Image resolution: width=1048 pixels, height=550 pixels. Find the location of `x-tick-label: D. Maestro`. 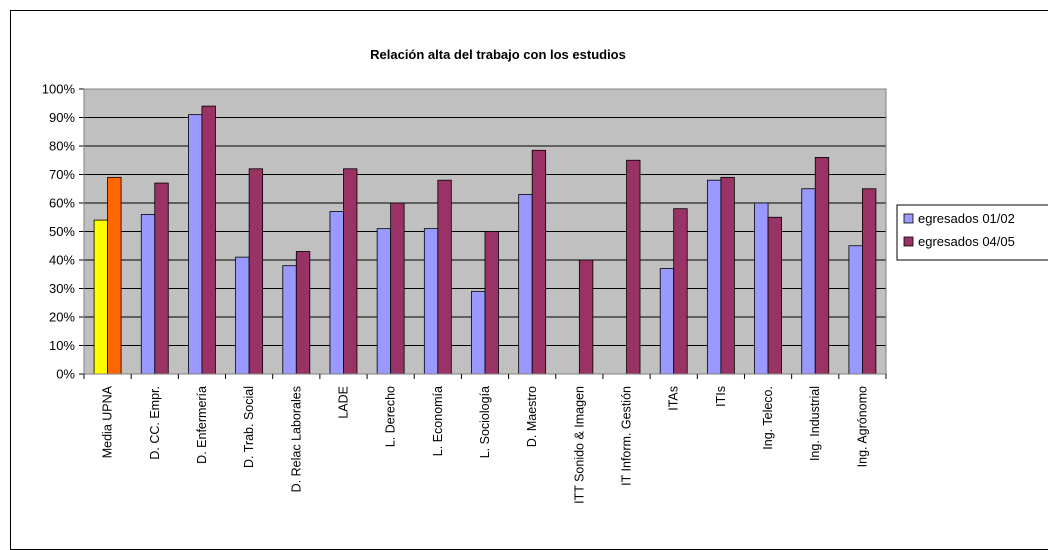

x-tick-label: D. Maestro is located at coordinates (532, 416).